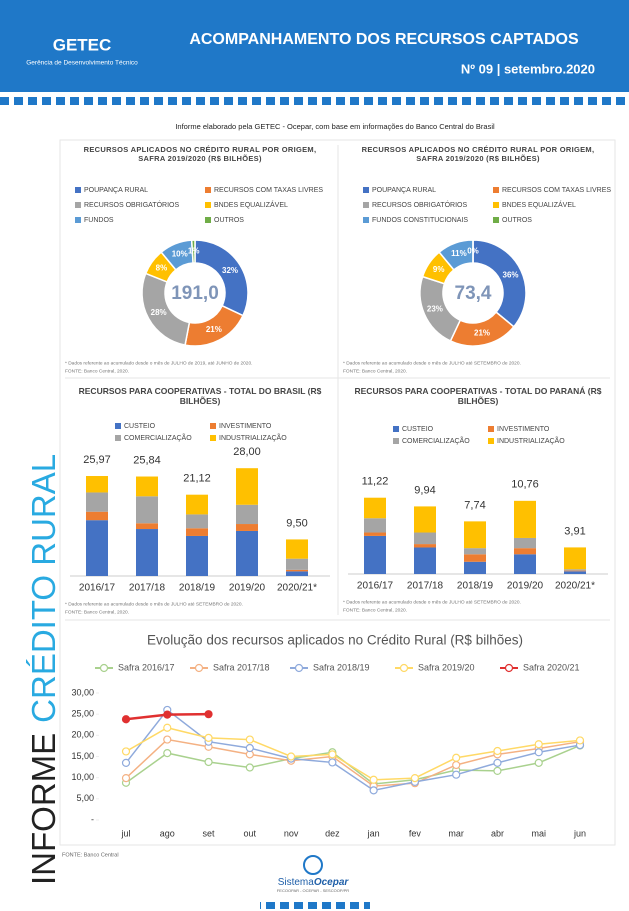 The width and height of the screenshot is (629, 911). What do you see at coordinates (384, 39) in the screenshot?
I see `header-title: ACOMPANHAMENTO DOS RECURSOS CAPTADOS` at bounding box center [384, 39].